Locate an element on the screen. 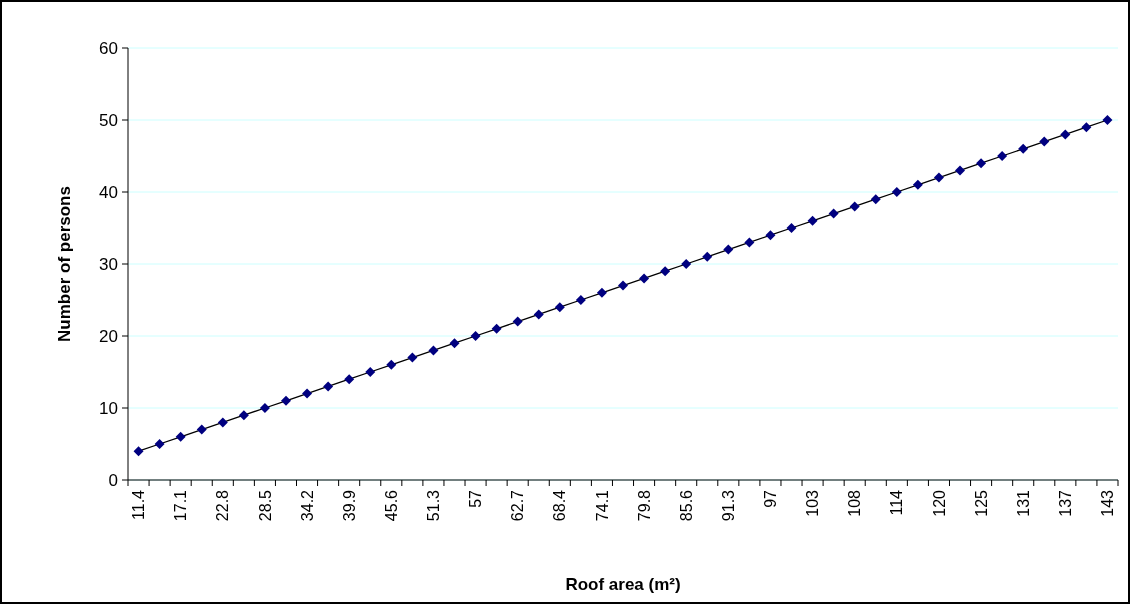 This screenshot has width=1130, height=604. x-tick-label: 79.8 is located at coordinates (644, 505).